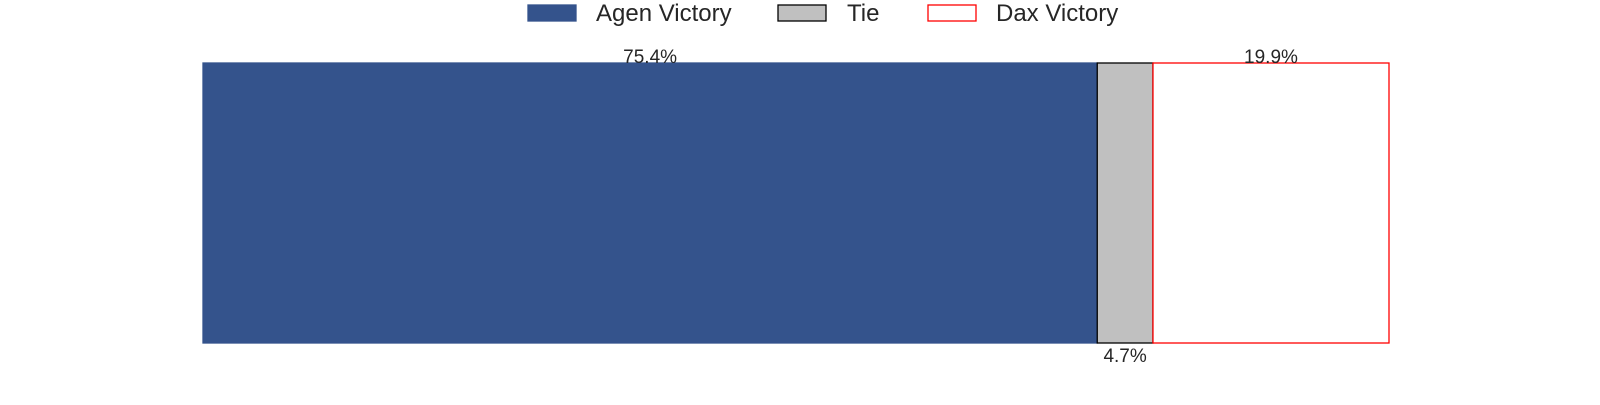 This screenshot has height=405, width=1600. I want to click on legend: Agen Victory Tie Dax Victory, so click(822, 13).